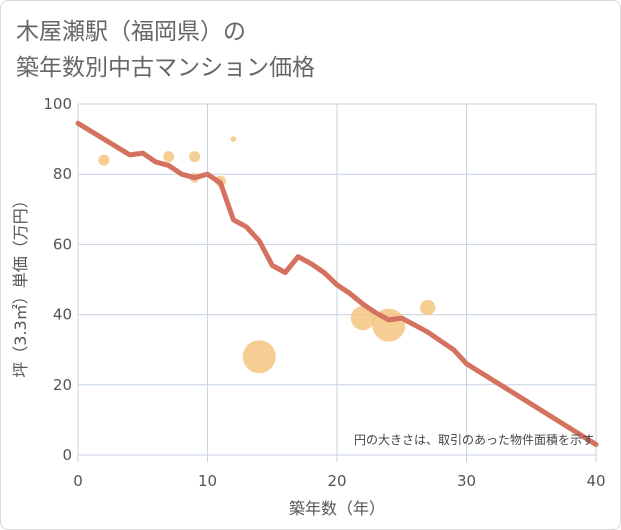  What do you see at coordinates (131, 32) in the screenshot?
I see `chart-title-line1: 木屋瀬駅（福岡県）の` at bounding box center [131, 32].